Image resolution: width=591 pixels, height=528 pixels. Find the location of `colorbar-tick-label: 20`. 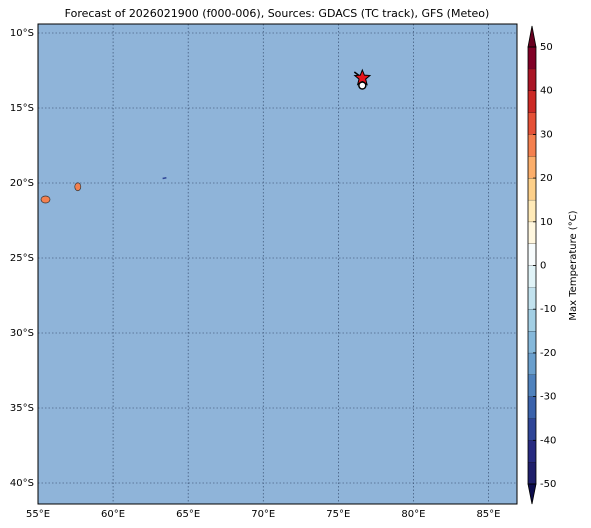

colorbar-tick-label: 20 is located at coordinates (546, 178).